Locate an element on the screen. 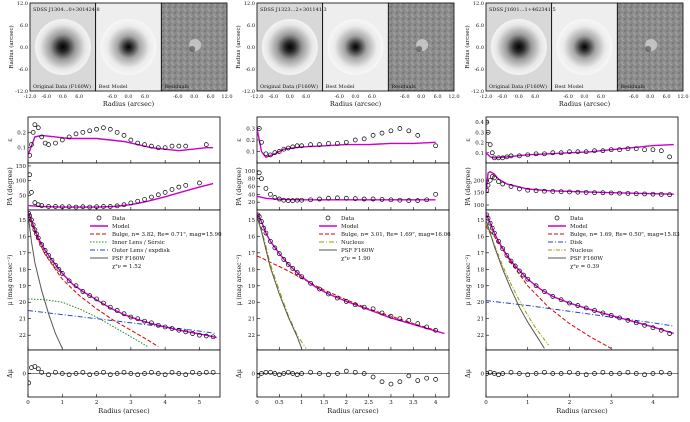 The height and width of the screenshot is (422, 690). galaxy-glow is located at coordinates (289, 47).